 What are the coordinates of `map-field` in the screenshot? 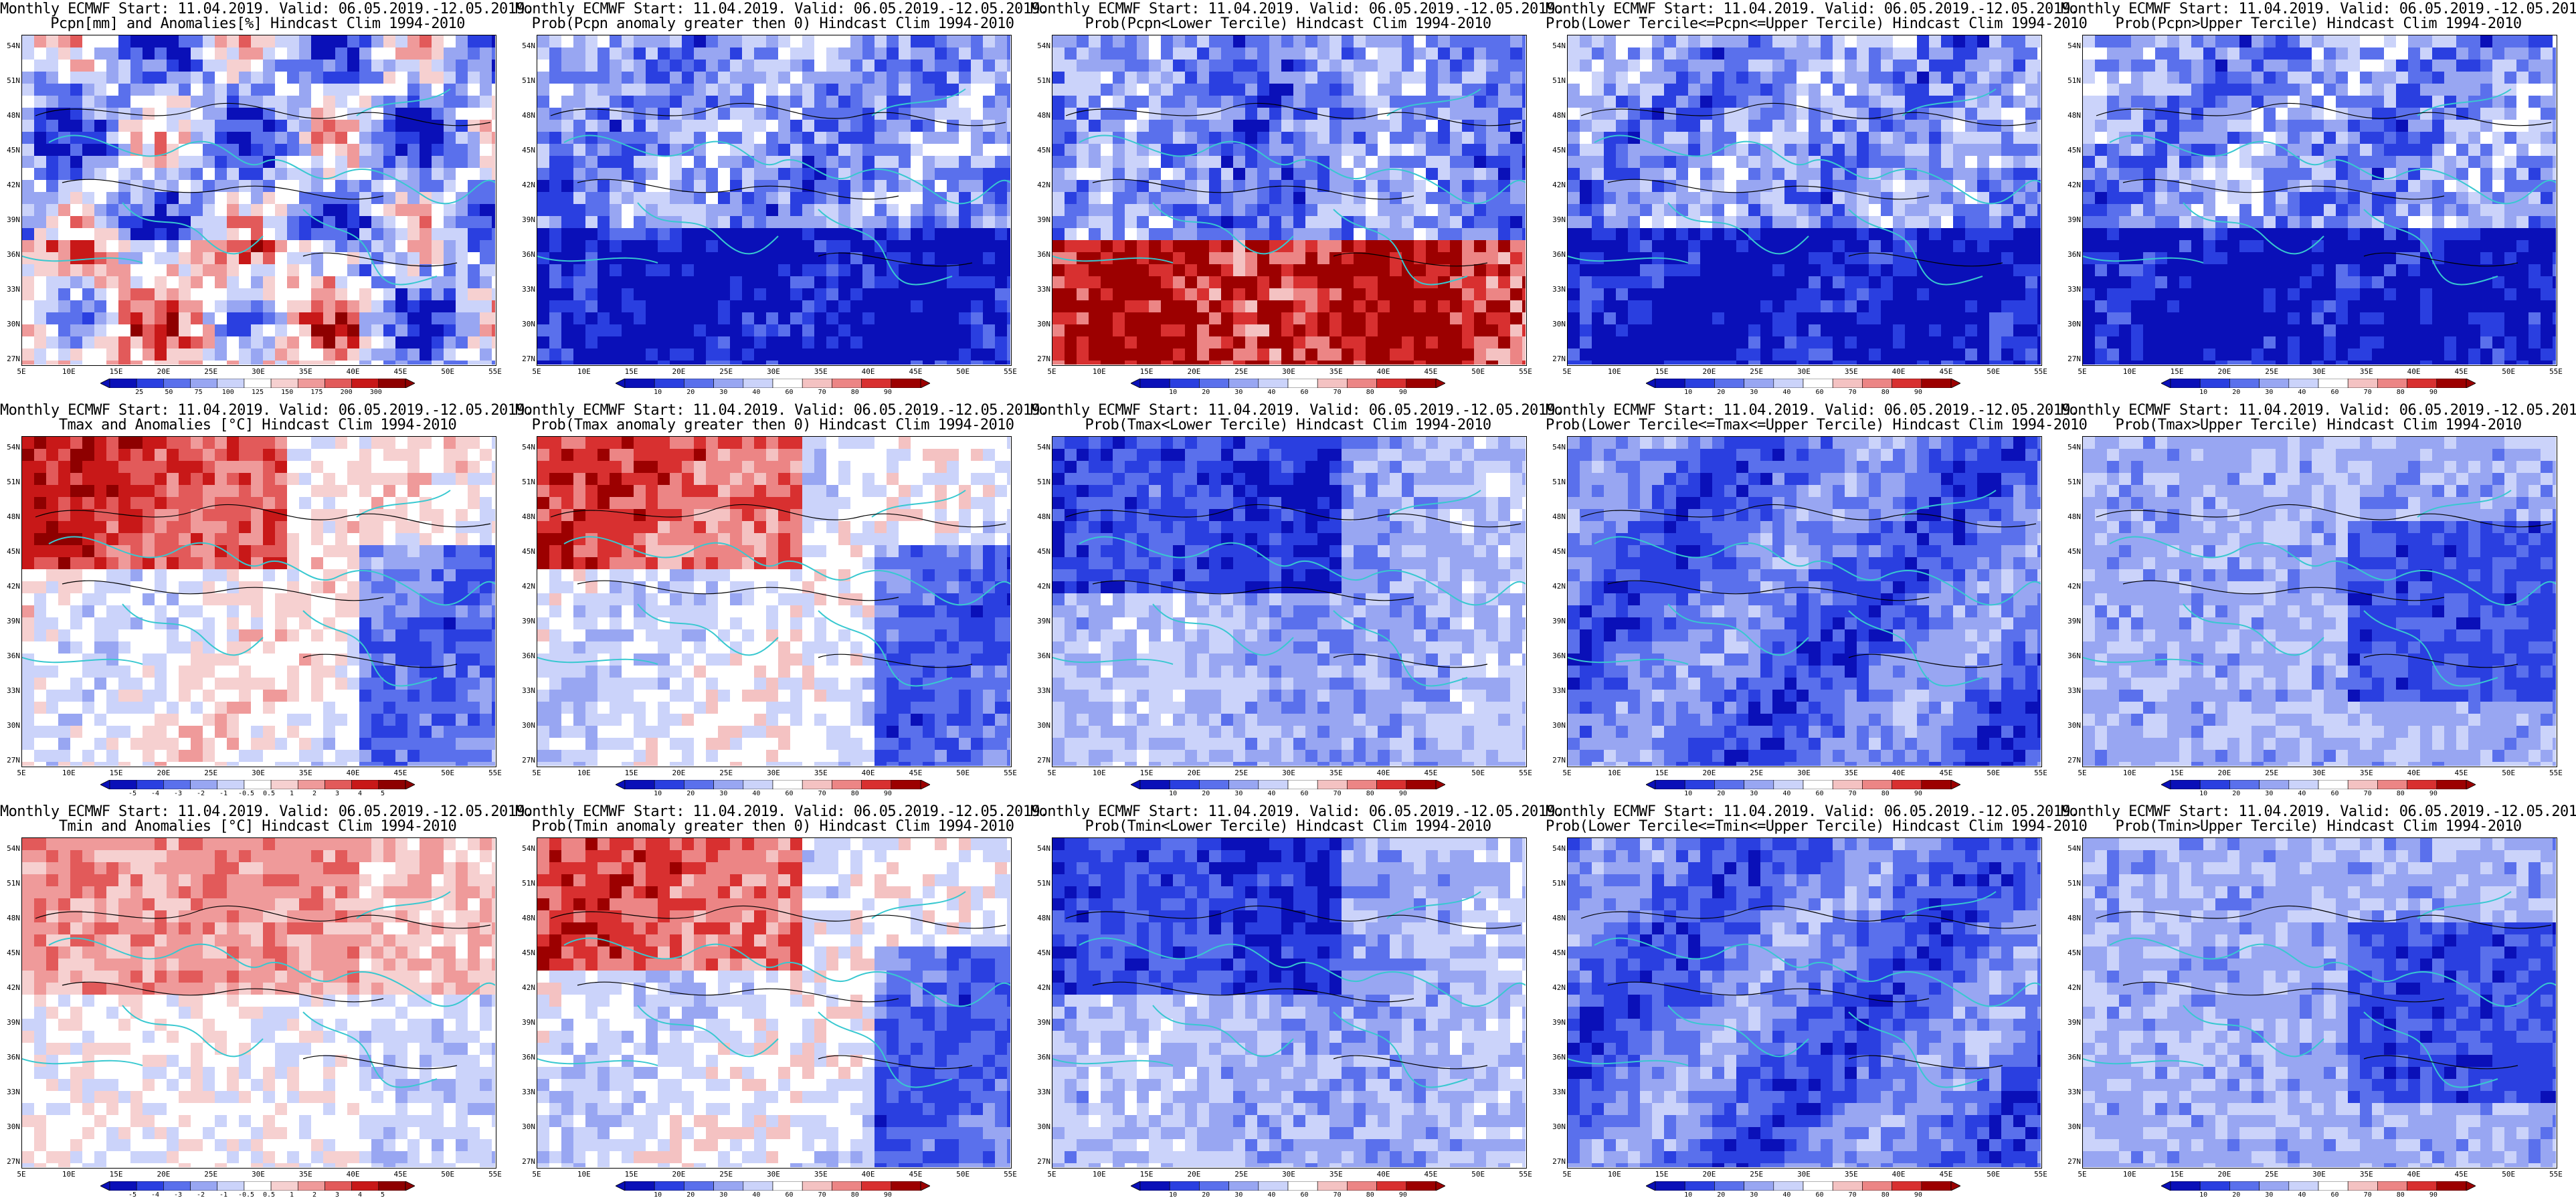 It's located at (2319, 200).